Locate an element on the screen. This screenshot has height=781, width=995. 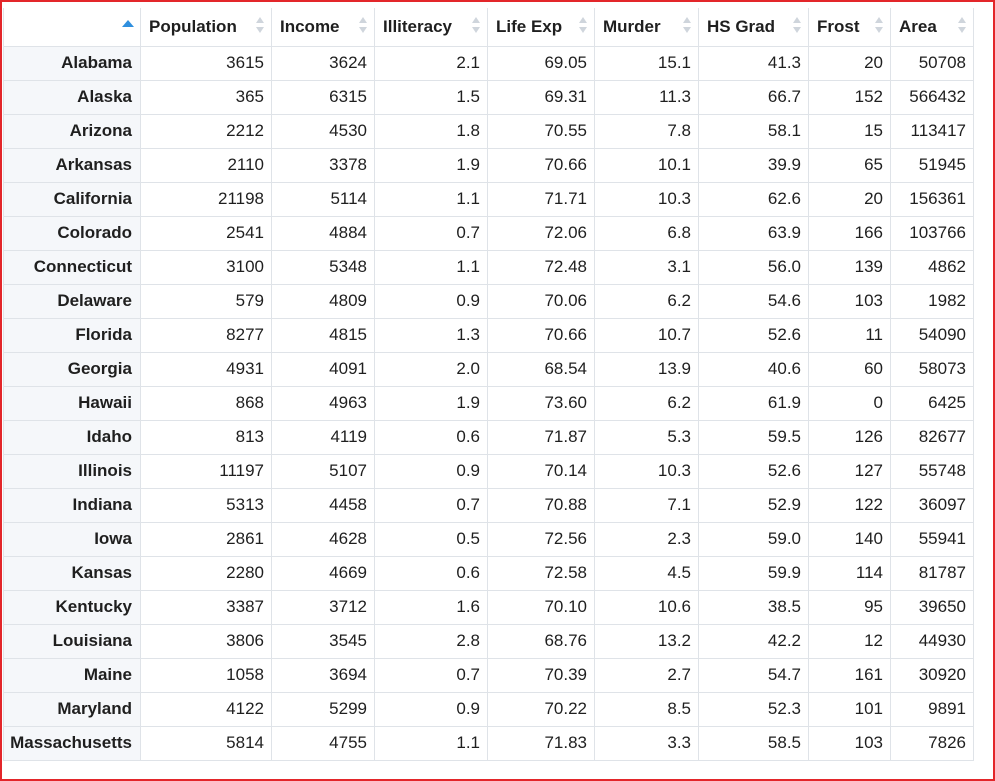
table-cell: 103766 is located at coordinates (932, 233).